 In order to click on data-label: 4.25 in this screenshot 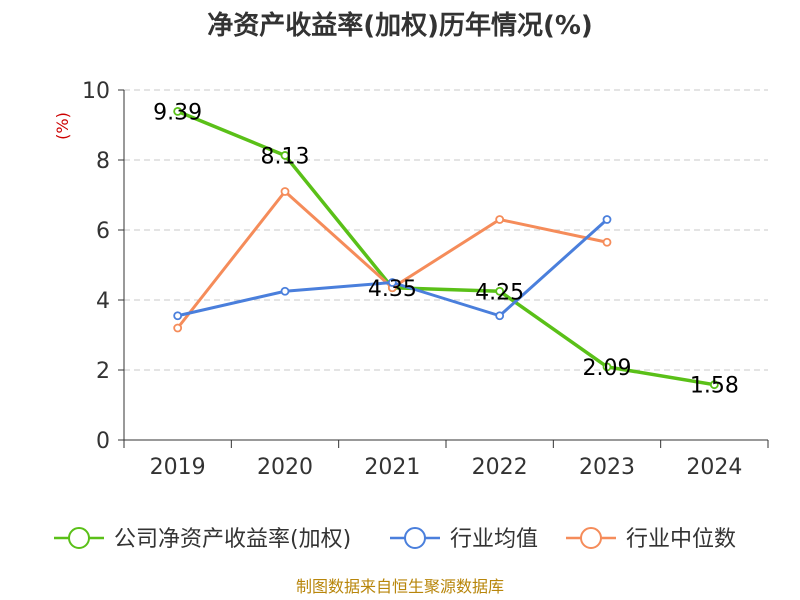, I will do `click(499, 292)`.